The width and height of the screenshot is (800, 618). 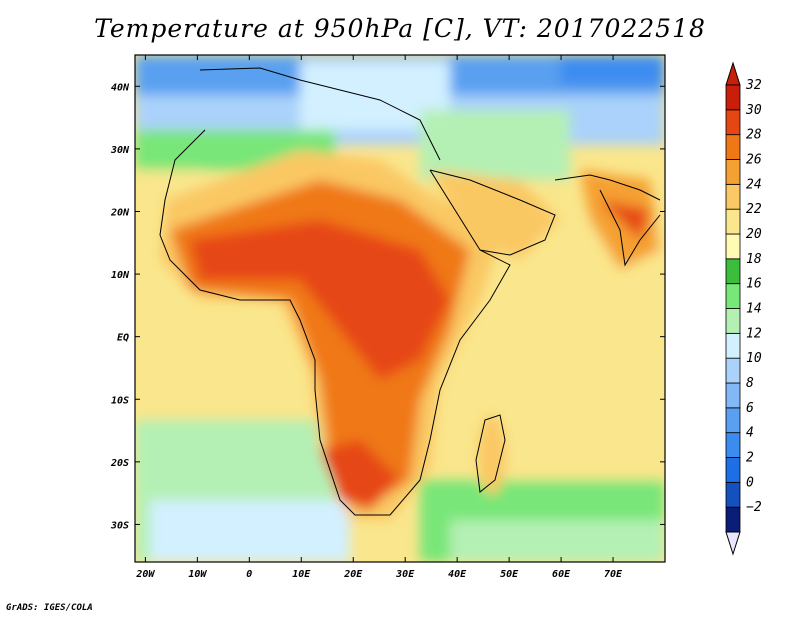 What do you see at coordinates (119, 525) in the screenshot?
I see `y-tick-label-7: 30S` at bounding box center [119, 525].